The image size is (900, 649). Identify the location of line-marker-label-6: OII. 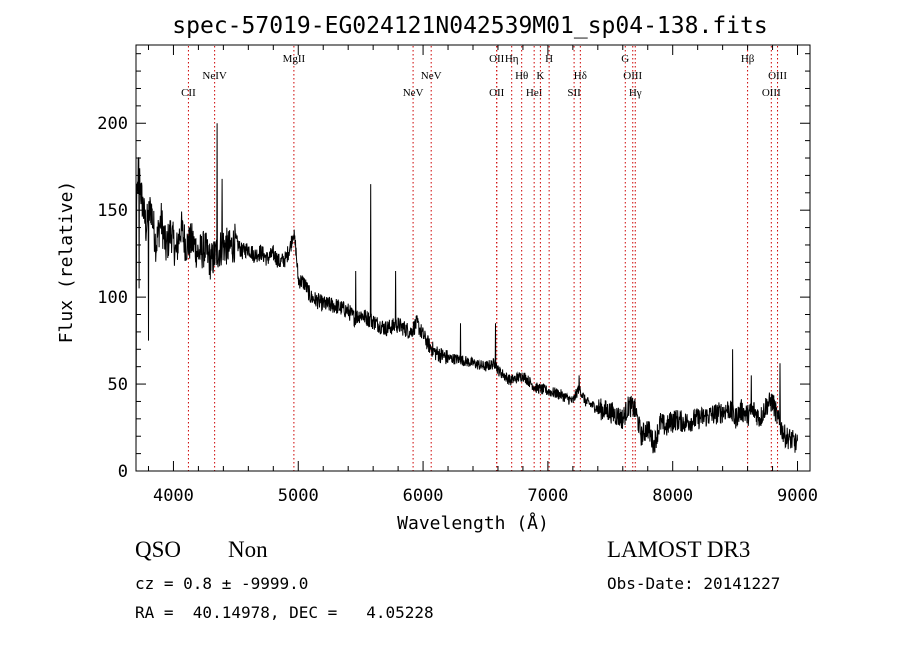
(497, 93).